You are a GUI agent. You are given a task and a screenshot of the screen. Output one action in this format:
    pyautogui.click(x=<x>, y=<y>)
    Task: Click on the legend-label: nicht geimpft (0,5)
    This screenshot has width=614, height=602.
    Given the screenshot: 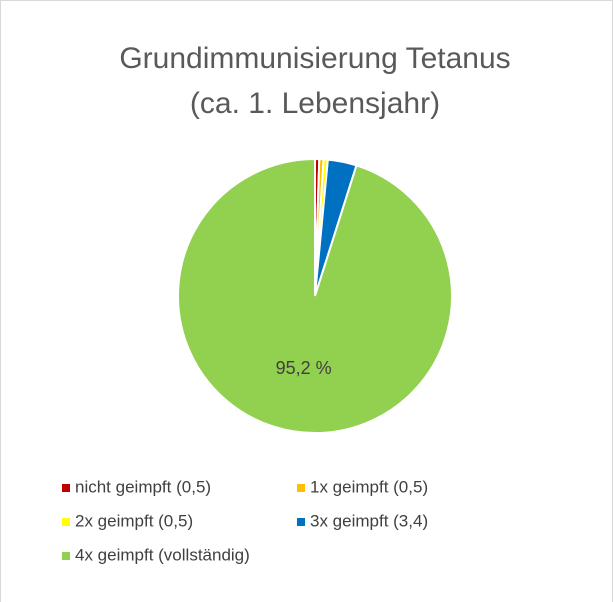 What is the action you would take?
    pyautogui.click(x=143, y=486)
    